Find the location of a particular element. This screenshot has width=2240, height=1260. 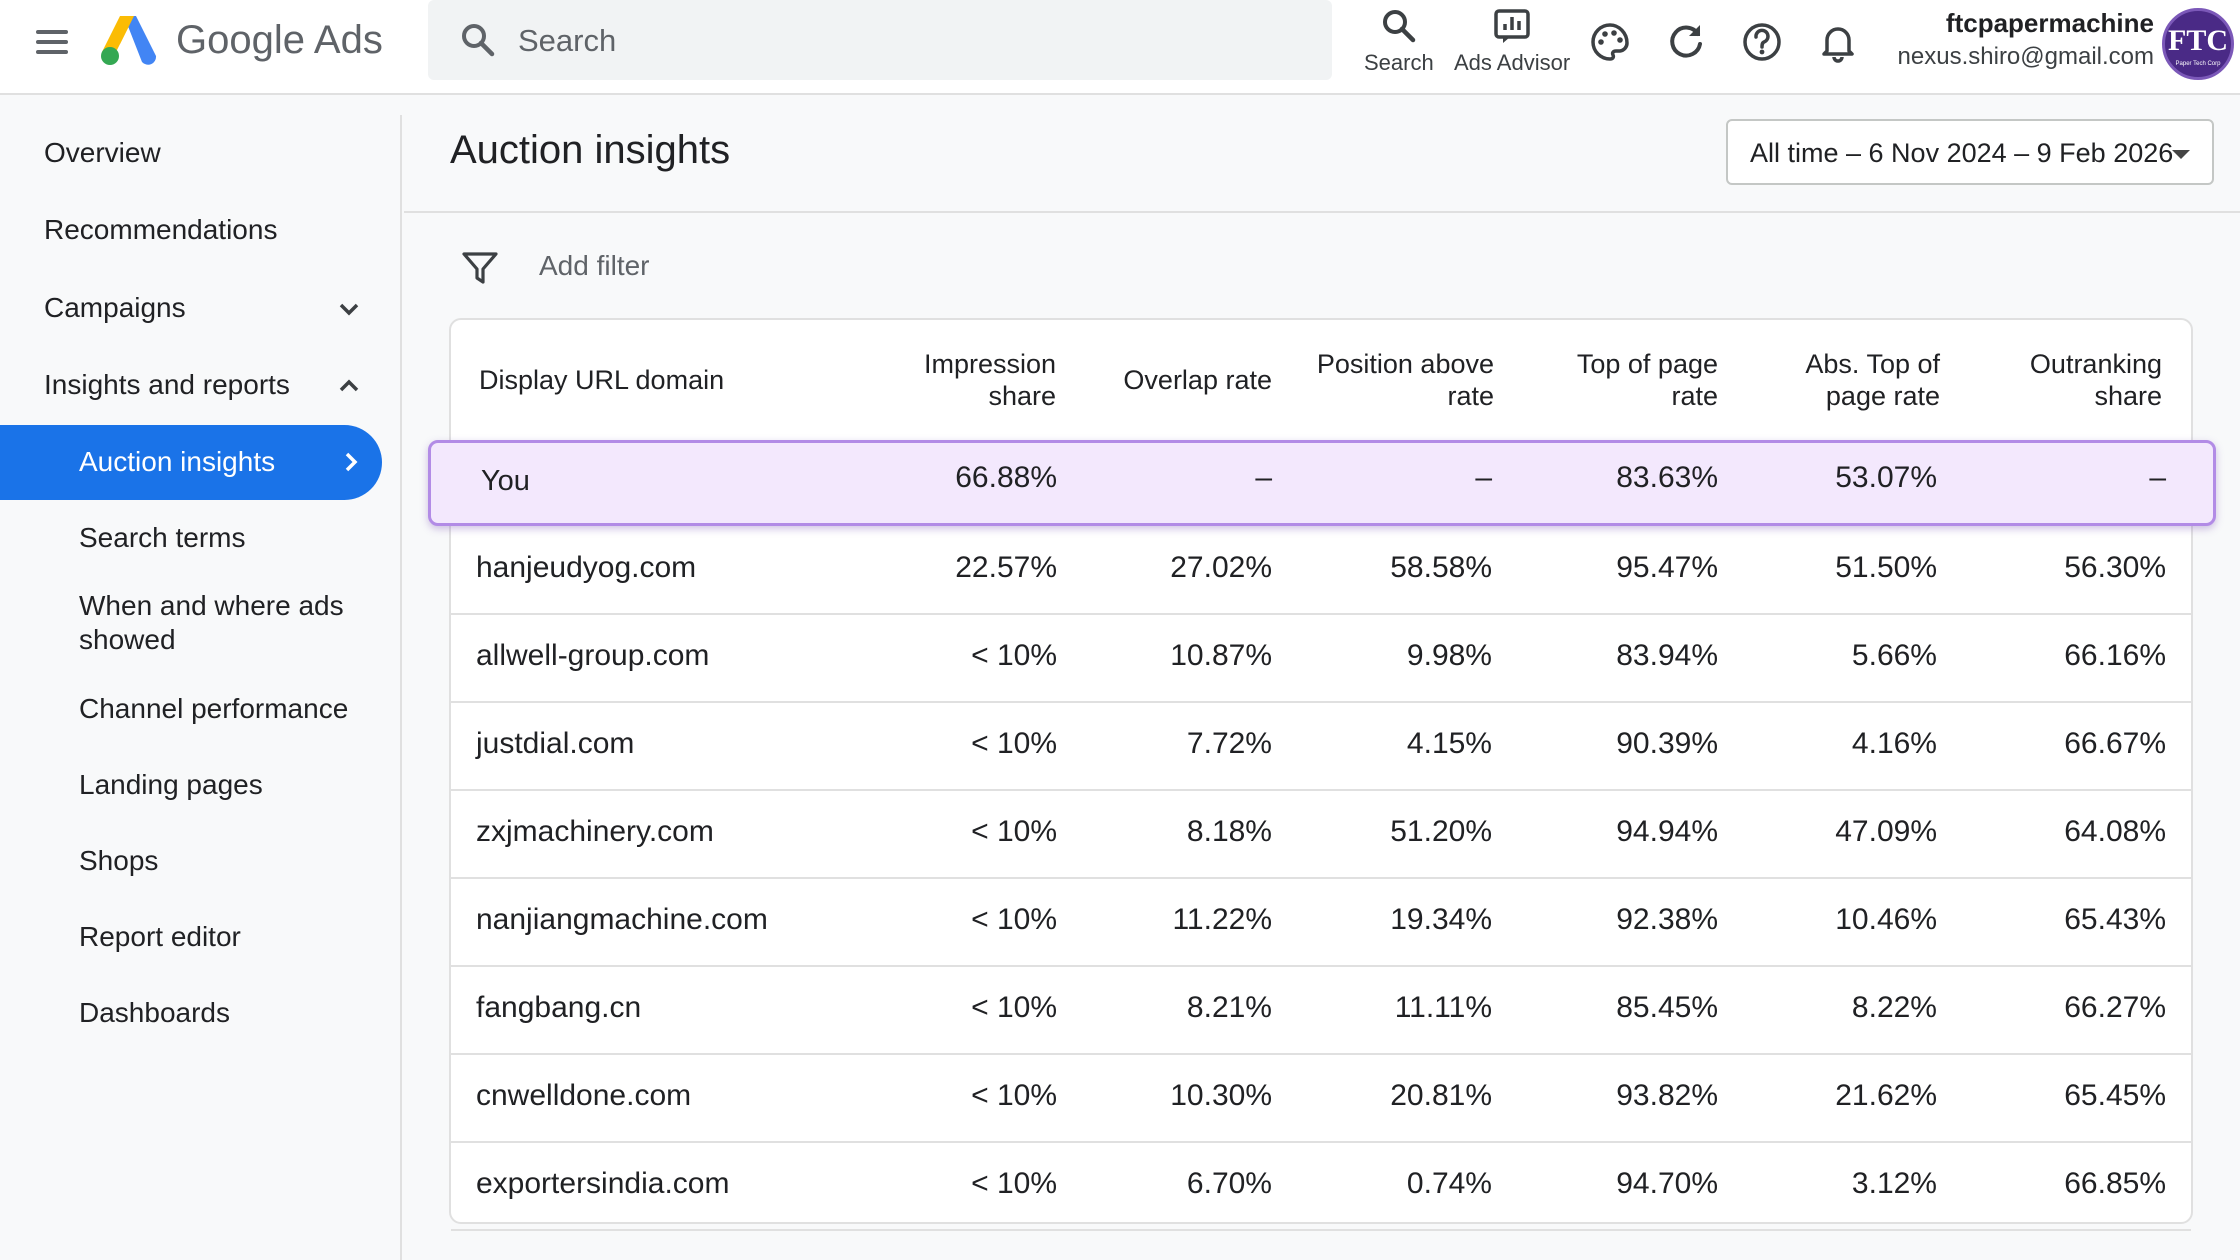

domain-cell: fangbang.cn is located at coordinates (559, 1007).